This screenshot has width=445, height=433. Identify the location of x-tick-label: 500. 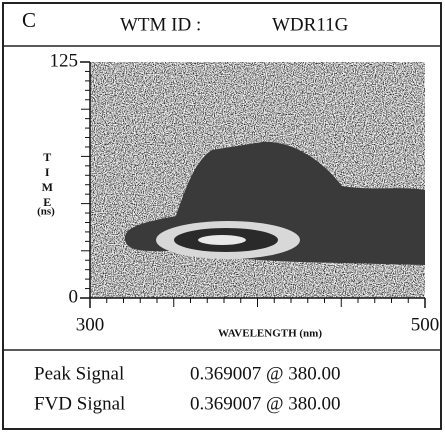
(425, 324).